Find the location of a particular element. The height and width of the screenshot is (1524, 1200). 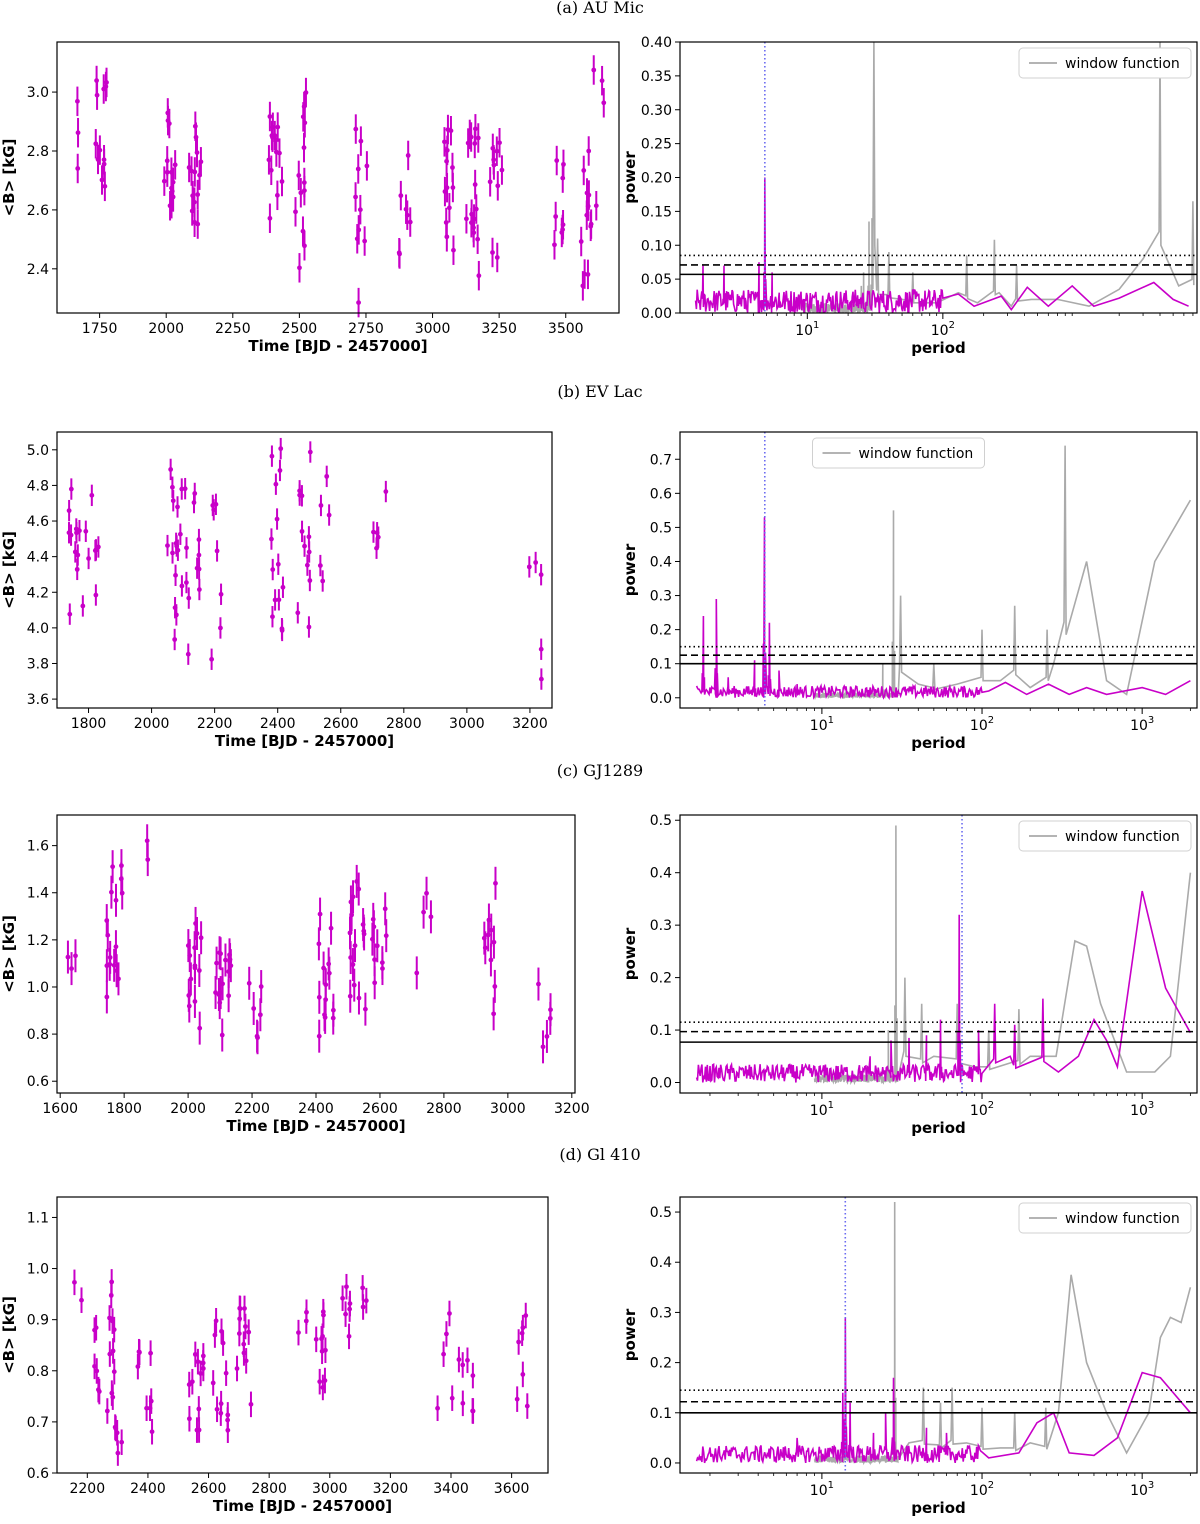

x-tick-label: 3200 is located at coordinates (572, 1109).